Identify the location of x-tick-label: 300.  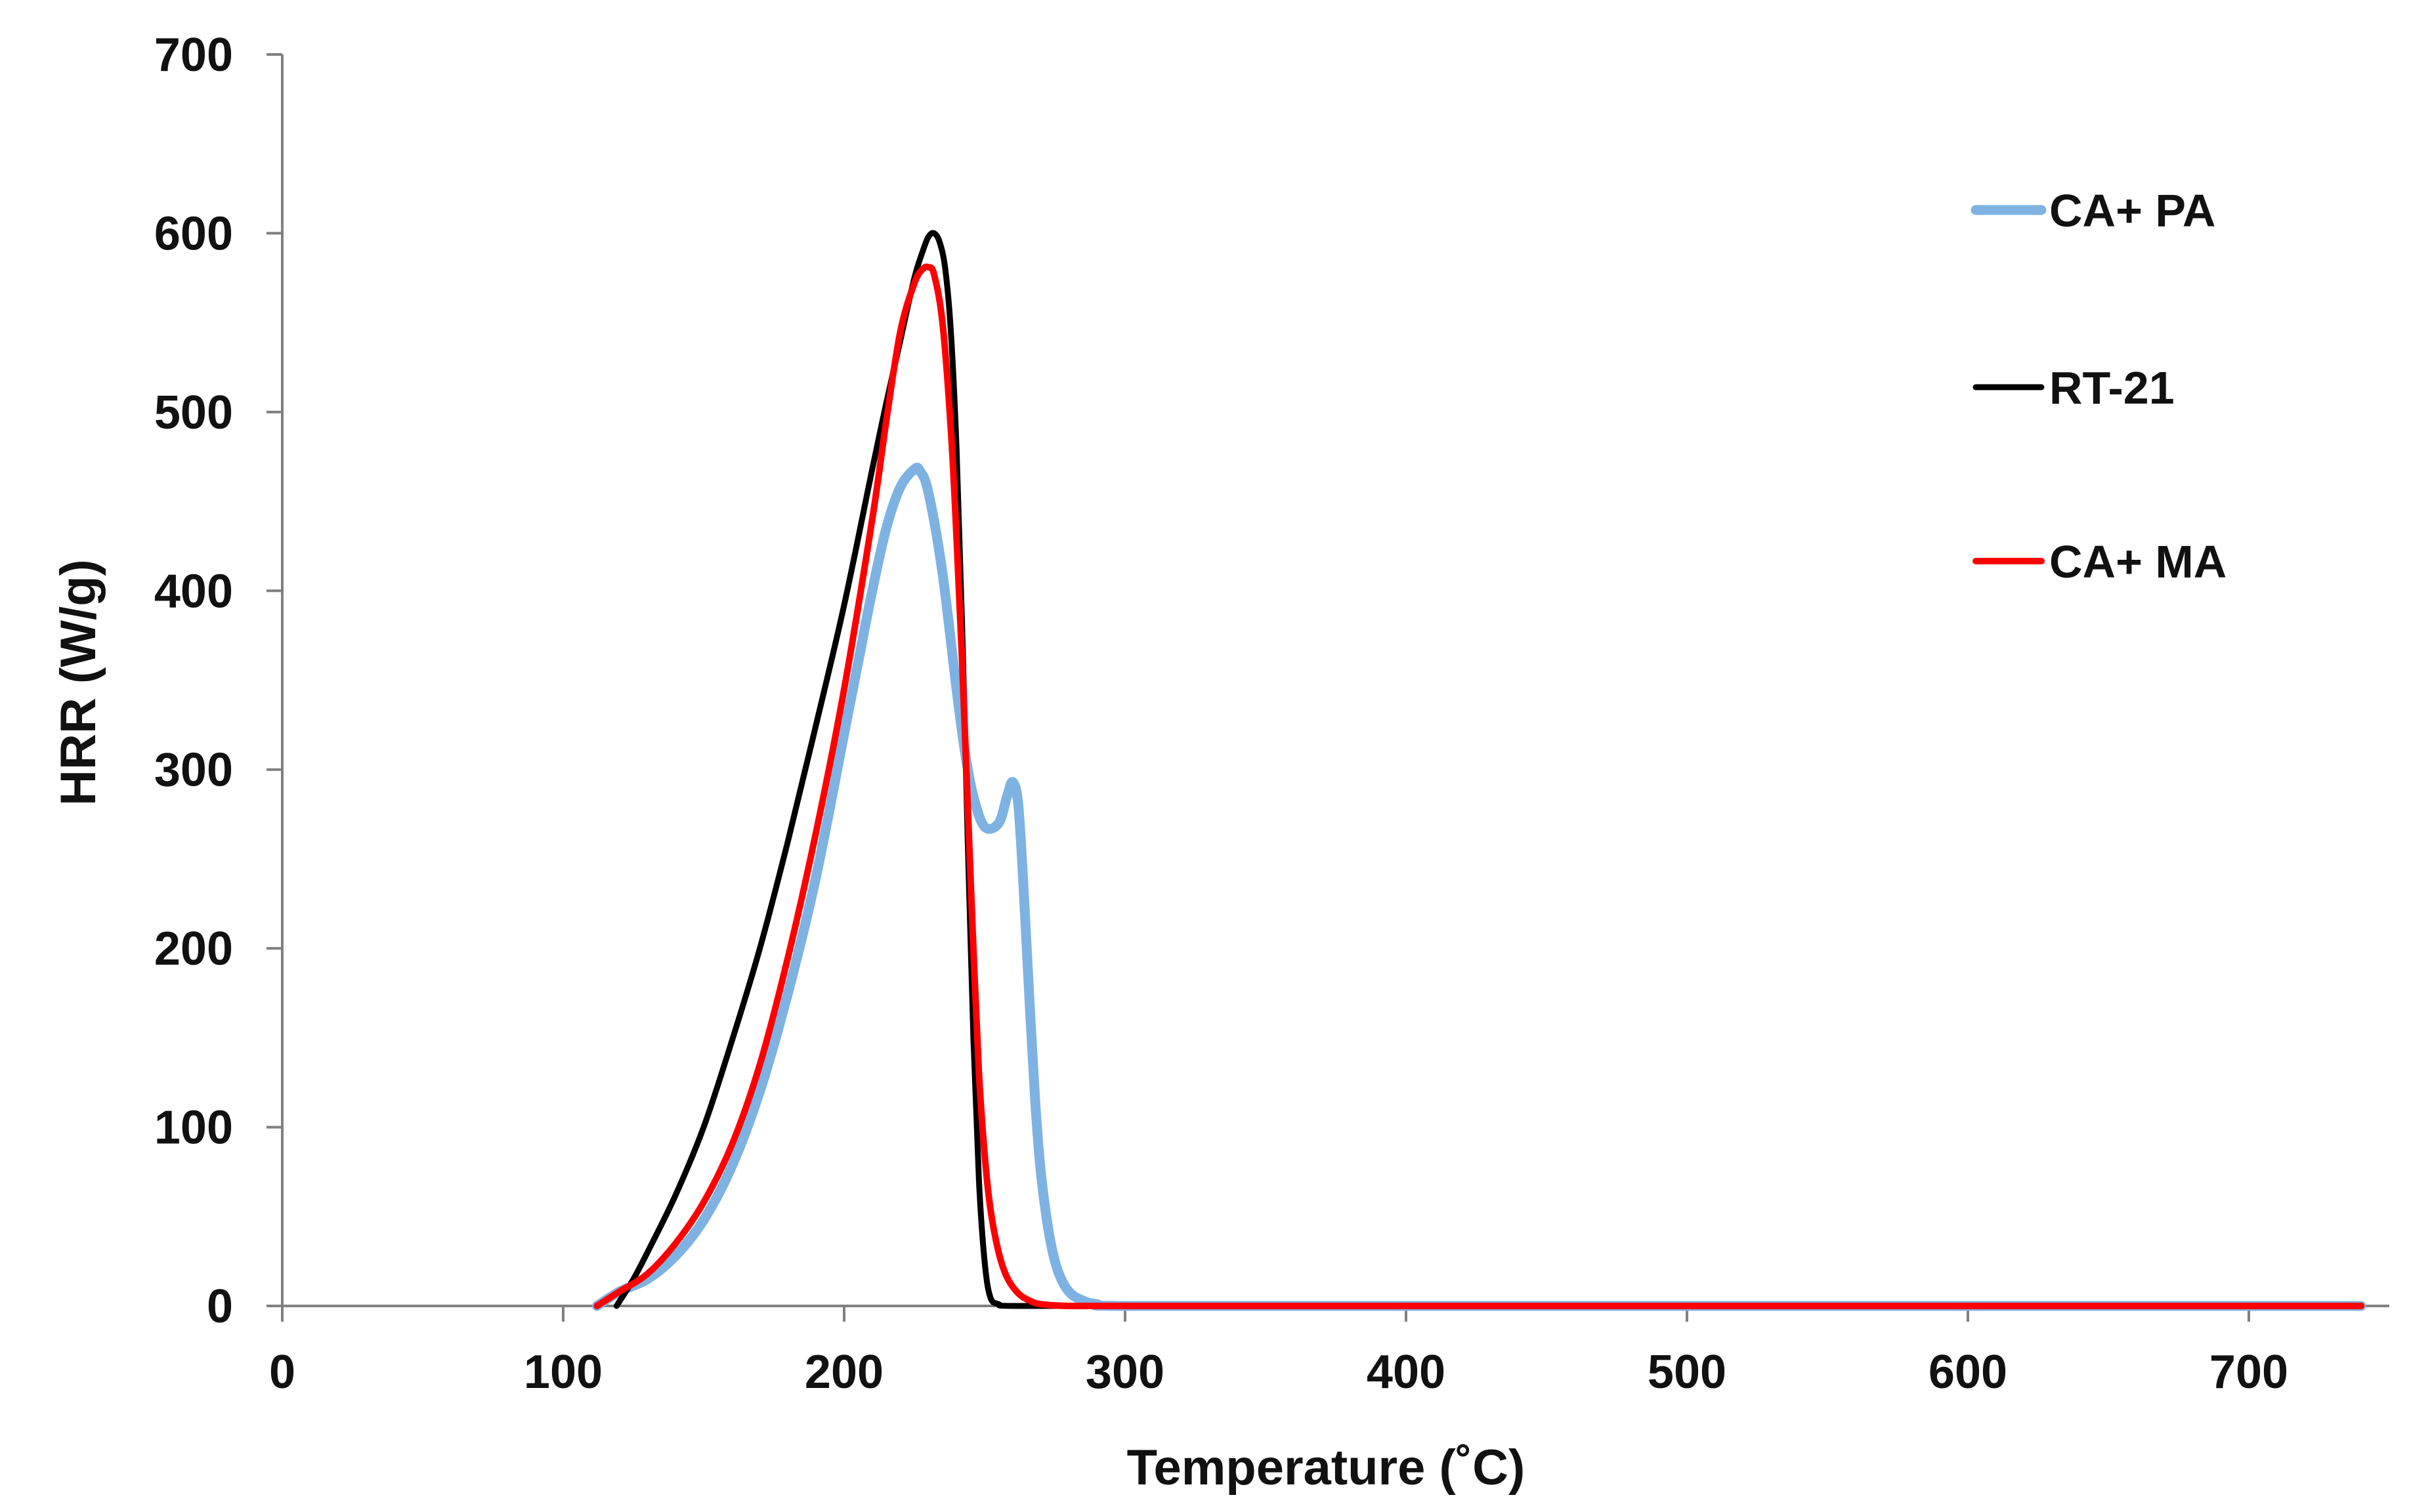
(1125, 1372).